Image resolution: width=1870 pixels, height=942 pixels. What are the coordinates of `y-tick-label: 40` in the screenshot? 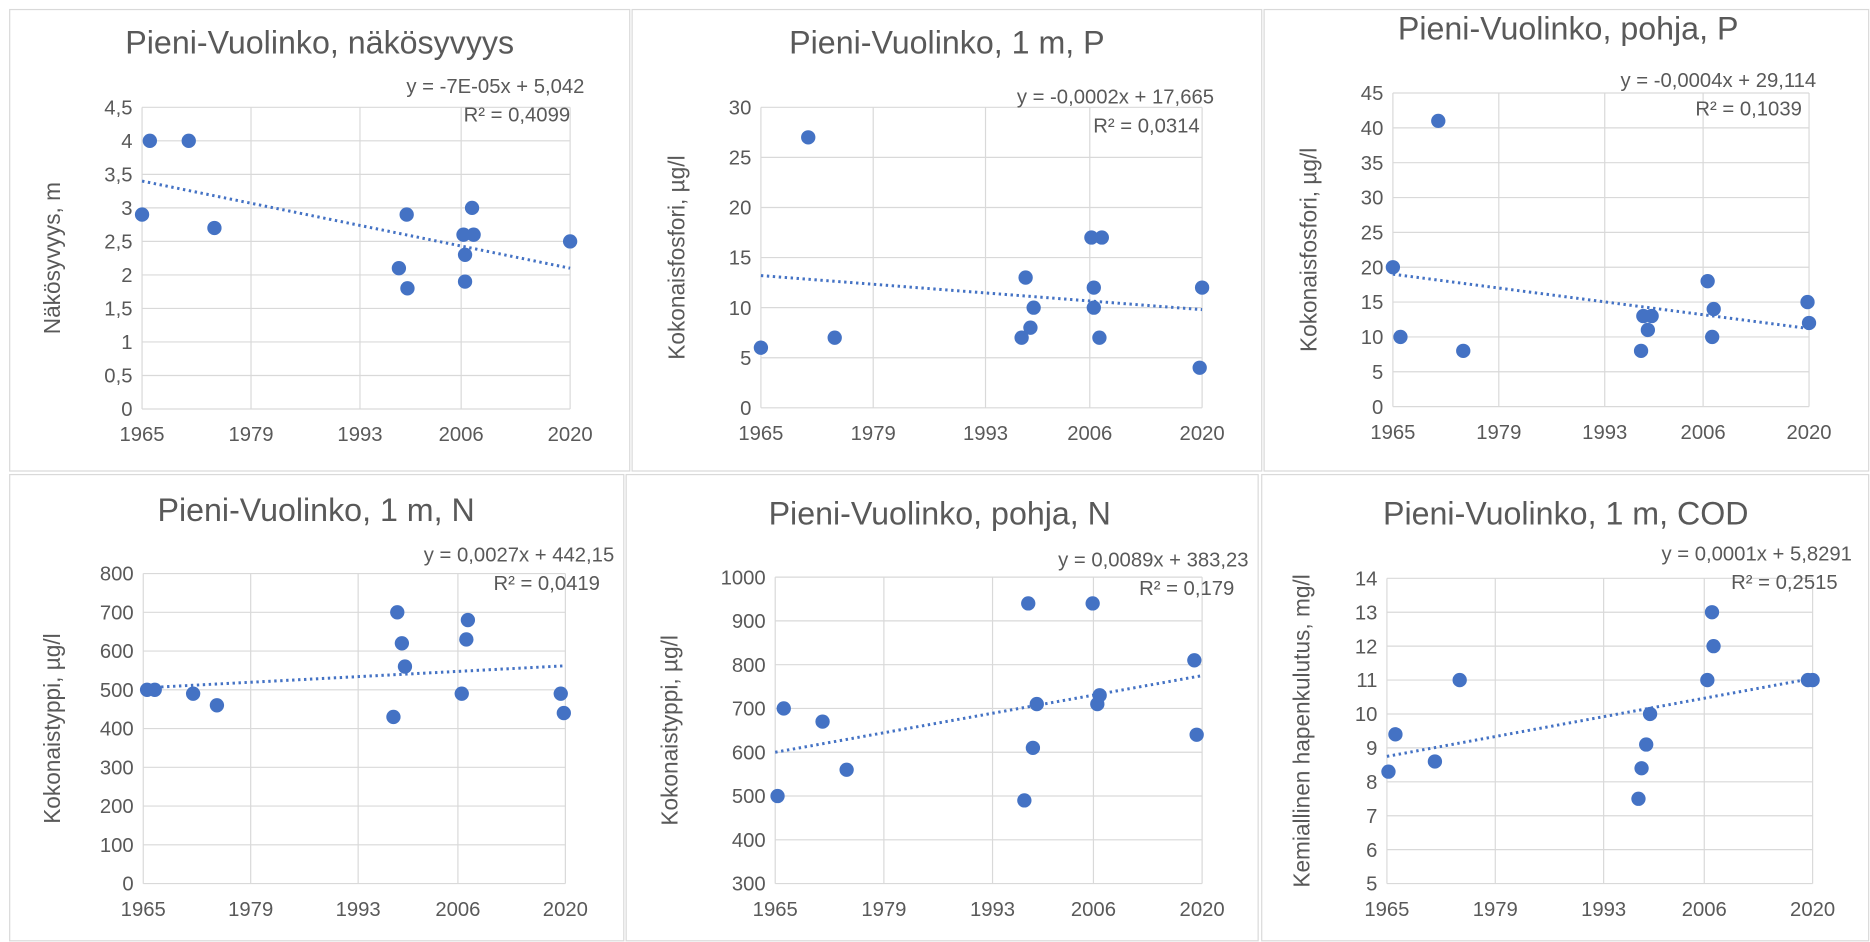 It's located at (1372, 129).